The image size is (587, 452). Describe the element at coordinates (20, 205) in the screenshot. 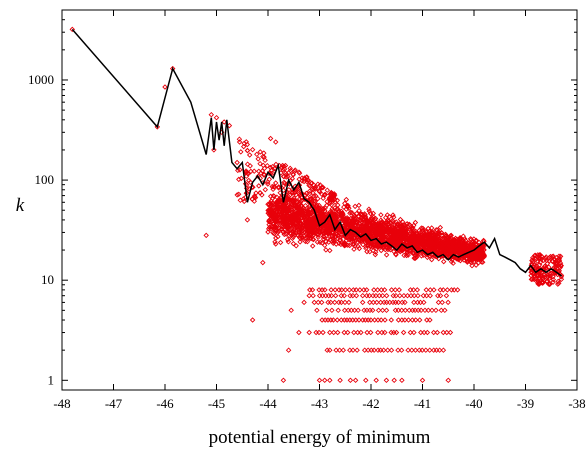

I see `y-axis-label: k` at that location.